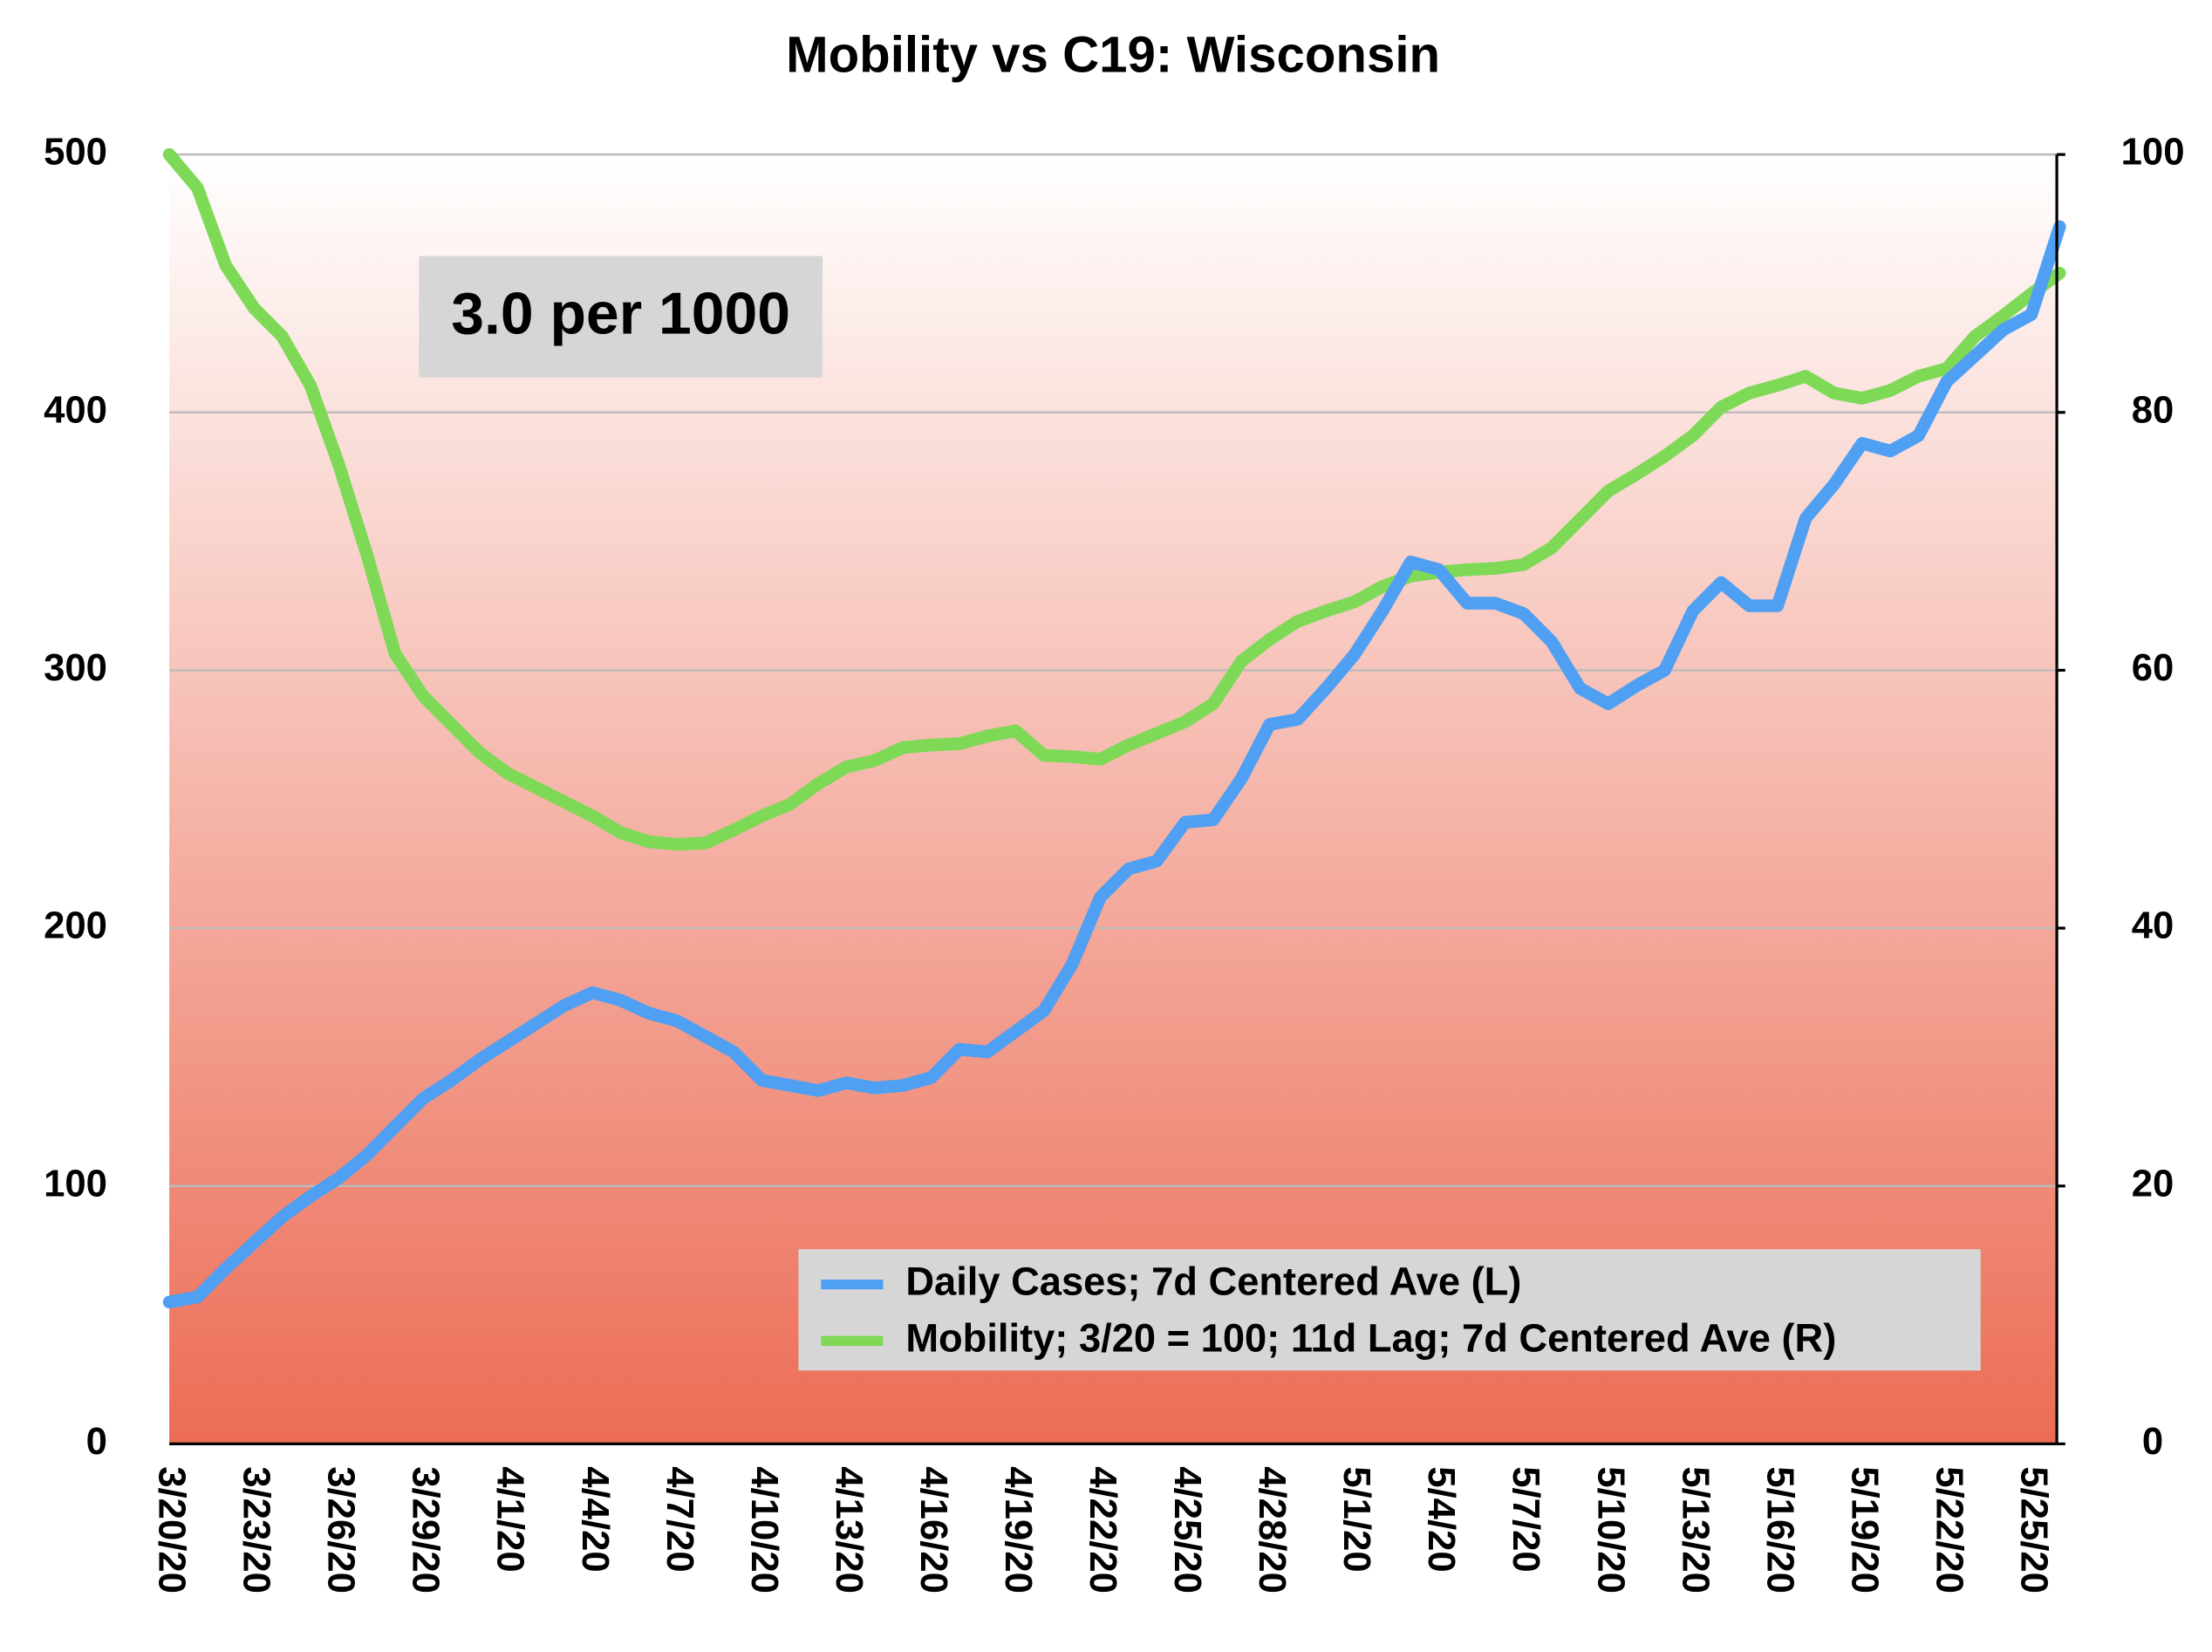 This screenshot has height=1652, width=2212. What do you see at coordinates (620, 314) in the screenshot?
I see `annotation: 3.0 per 1000` at bounding box center [620, 314].